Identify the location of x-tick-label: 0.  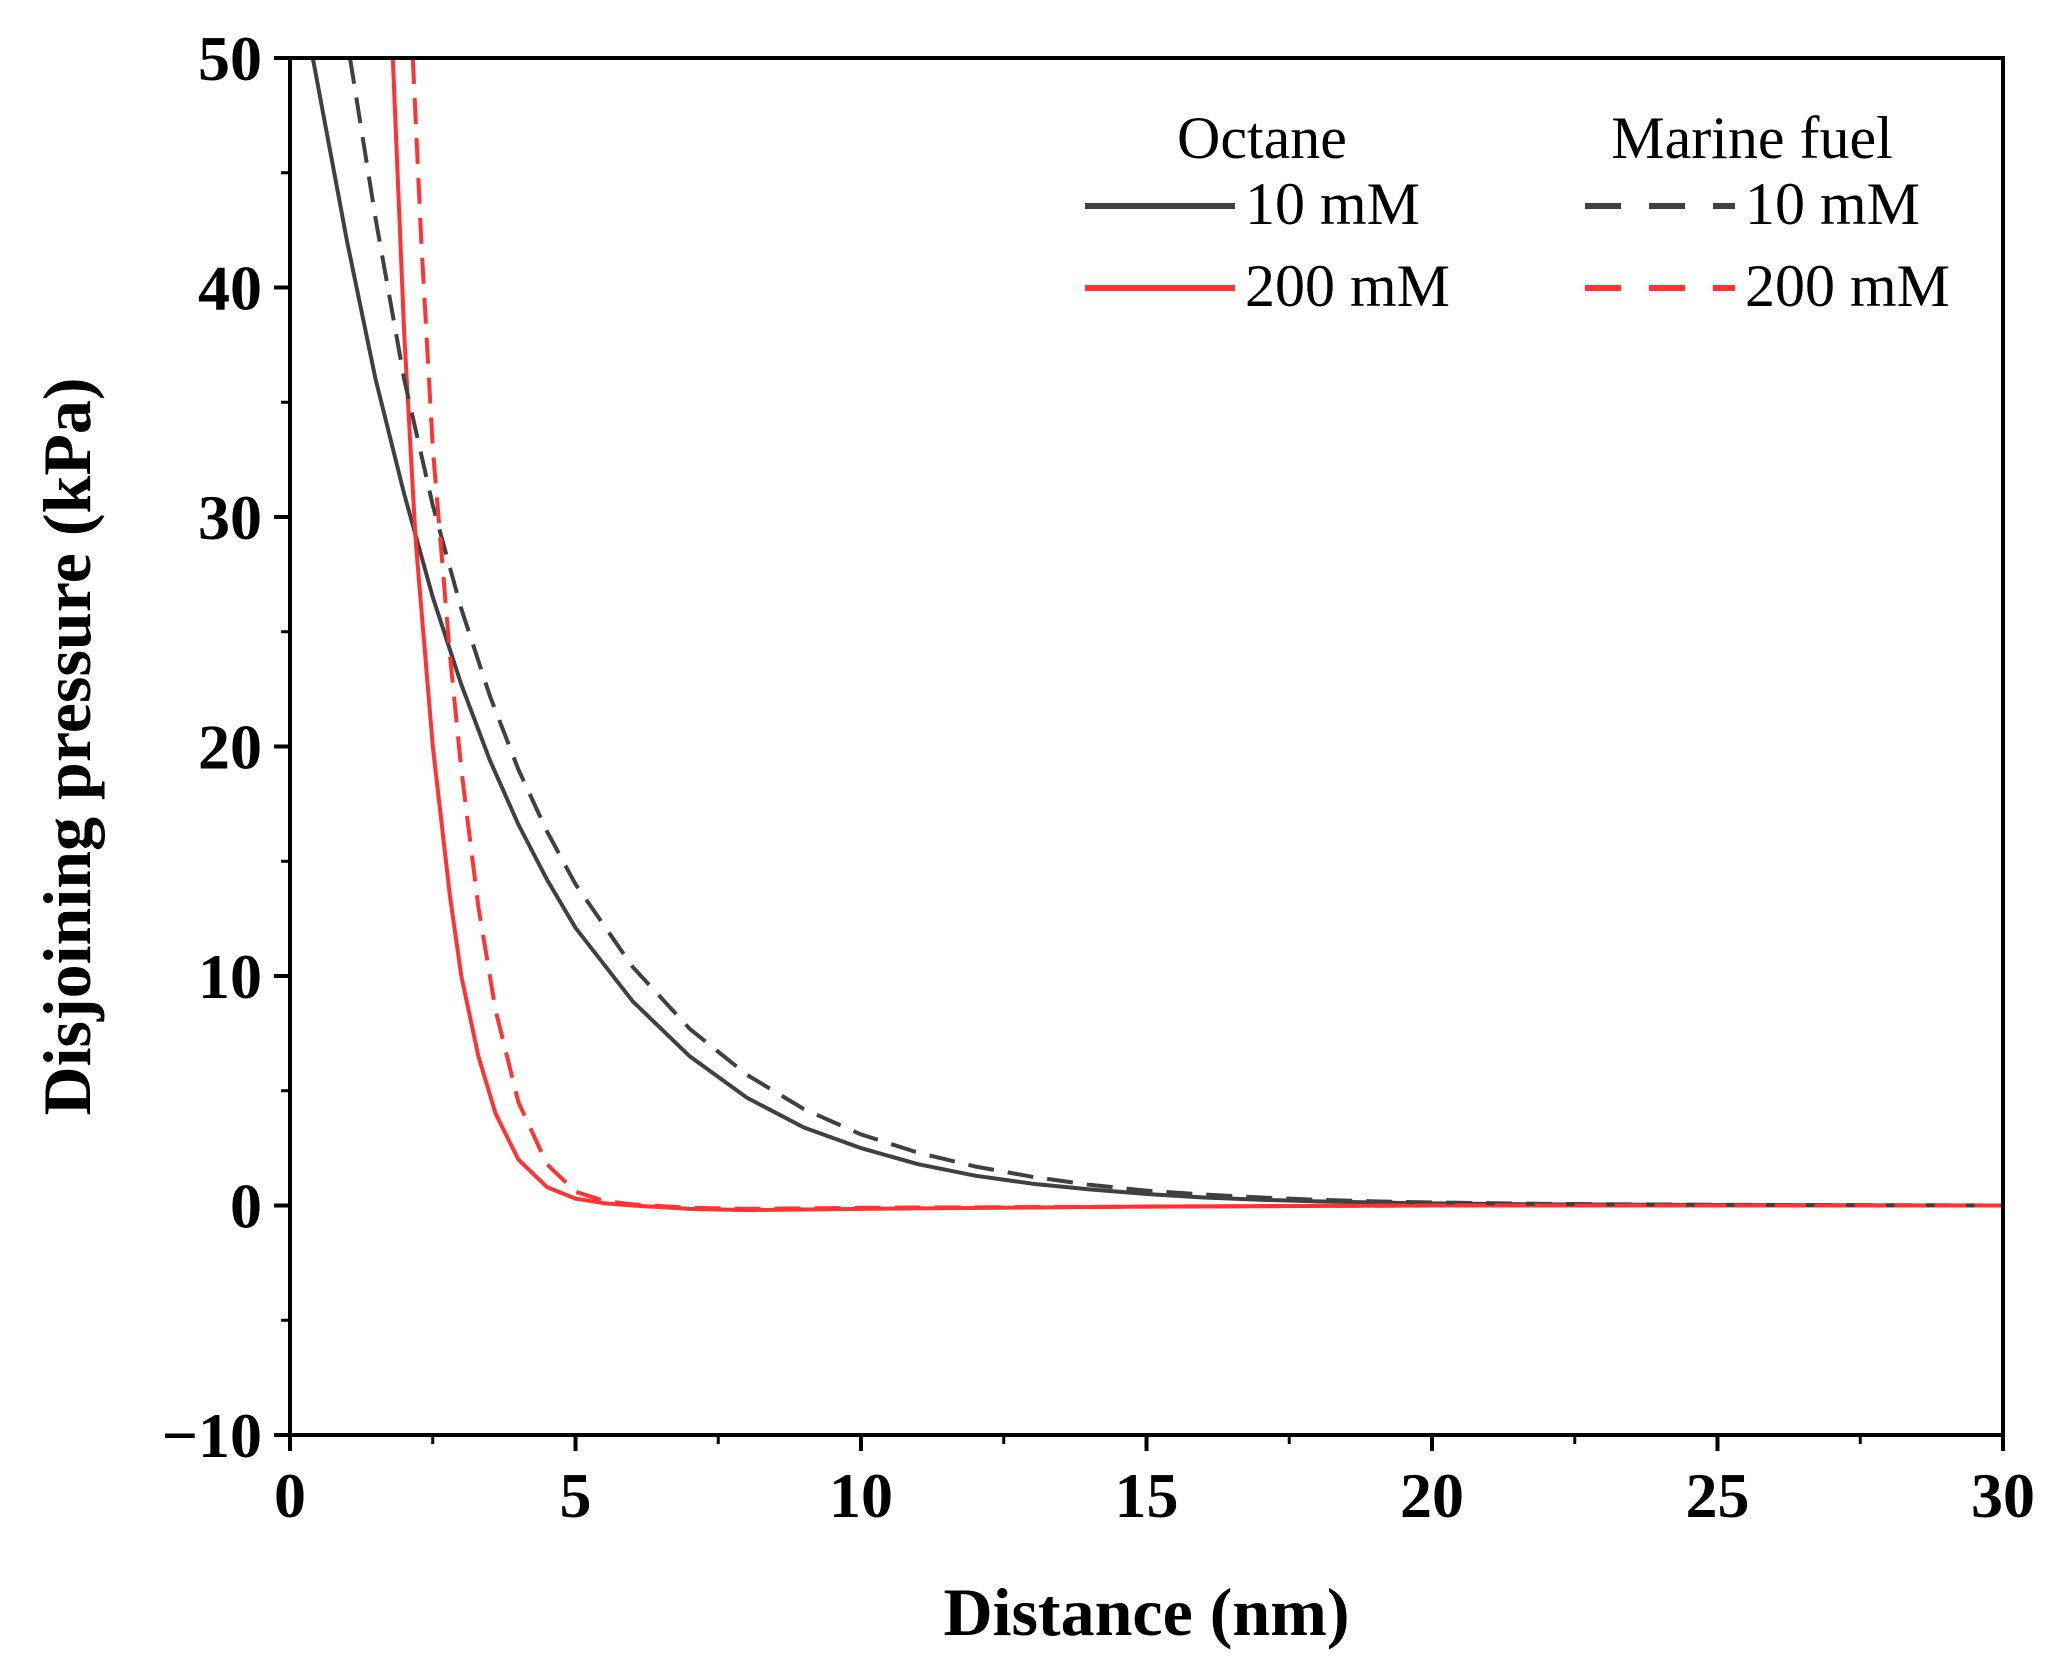
(290, 1495).